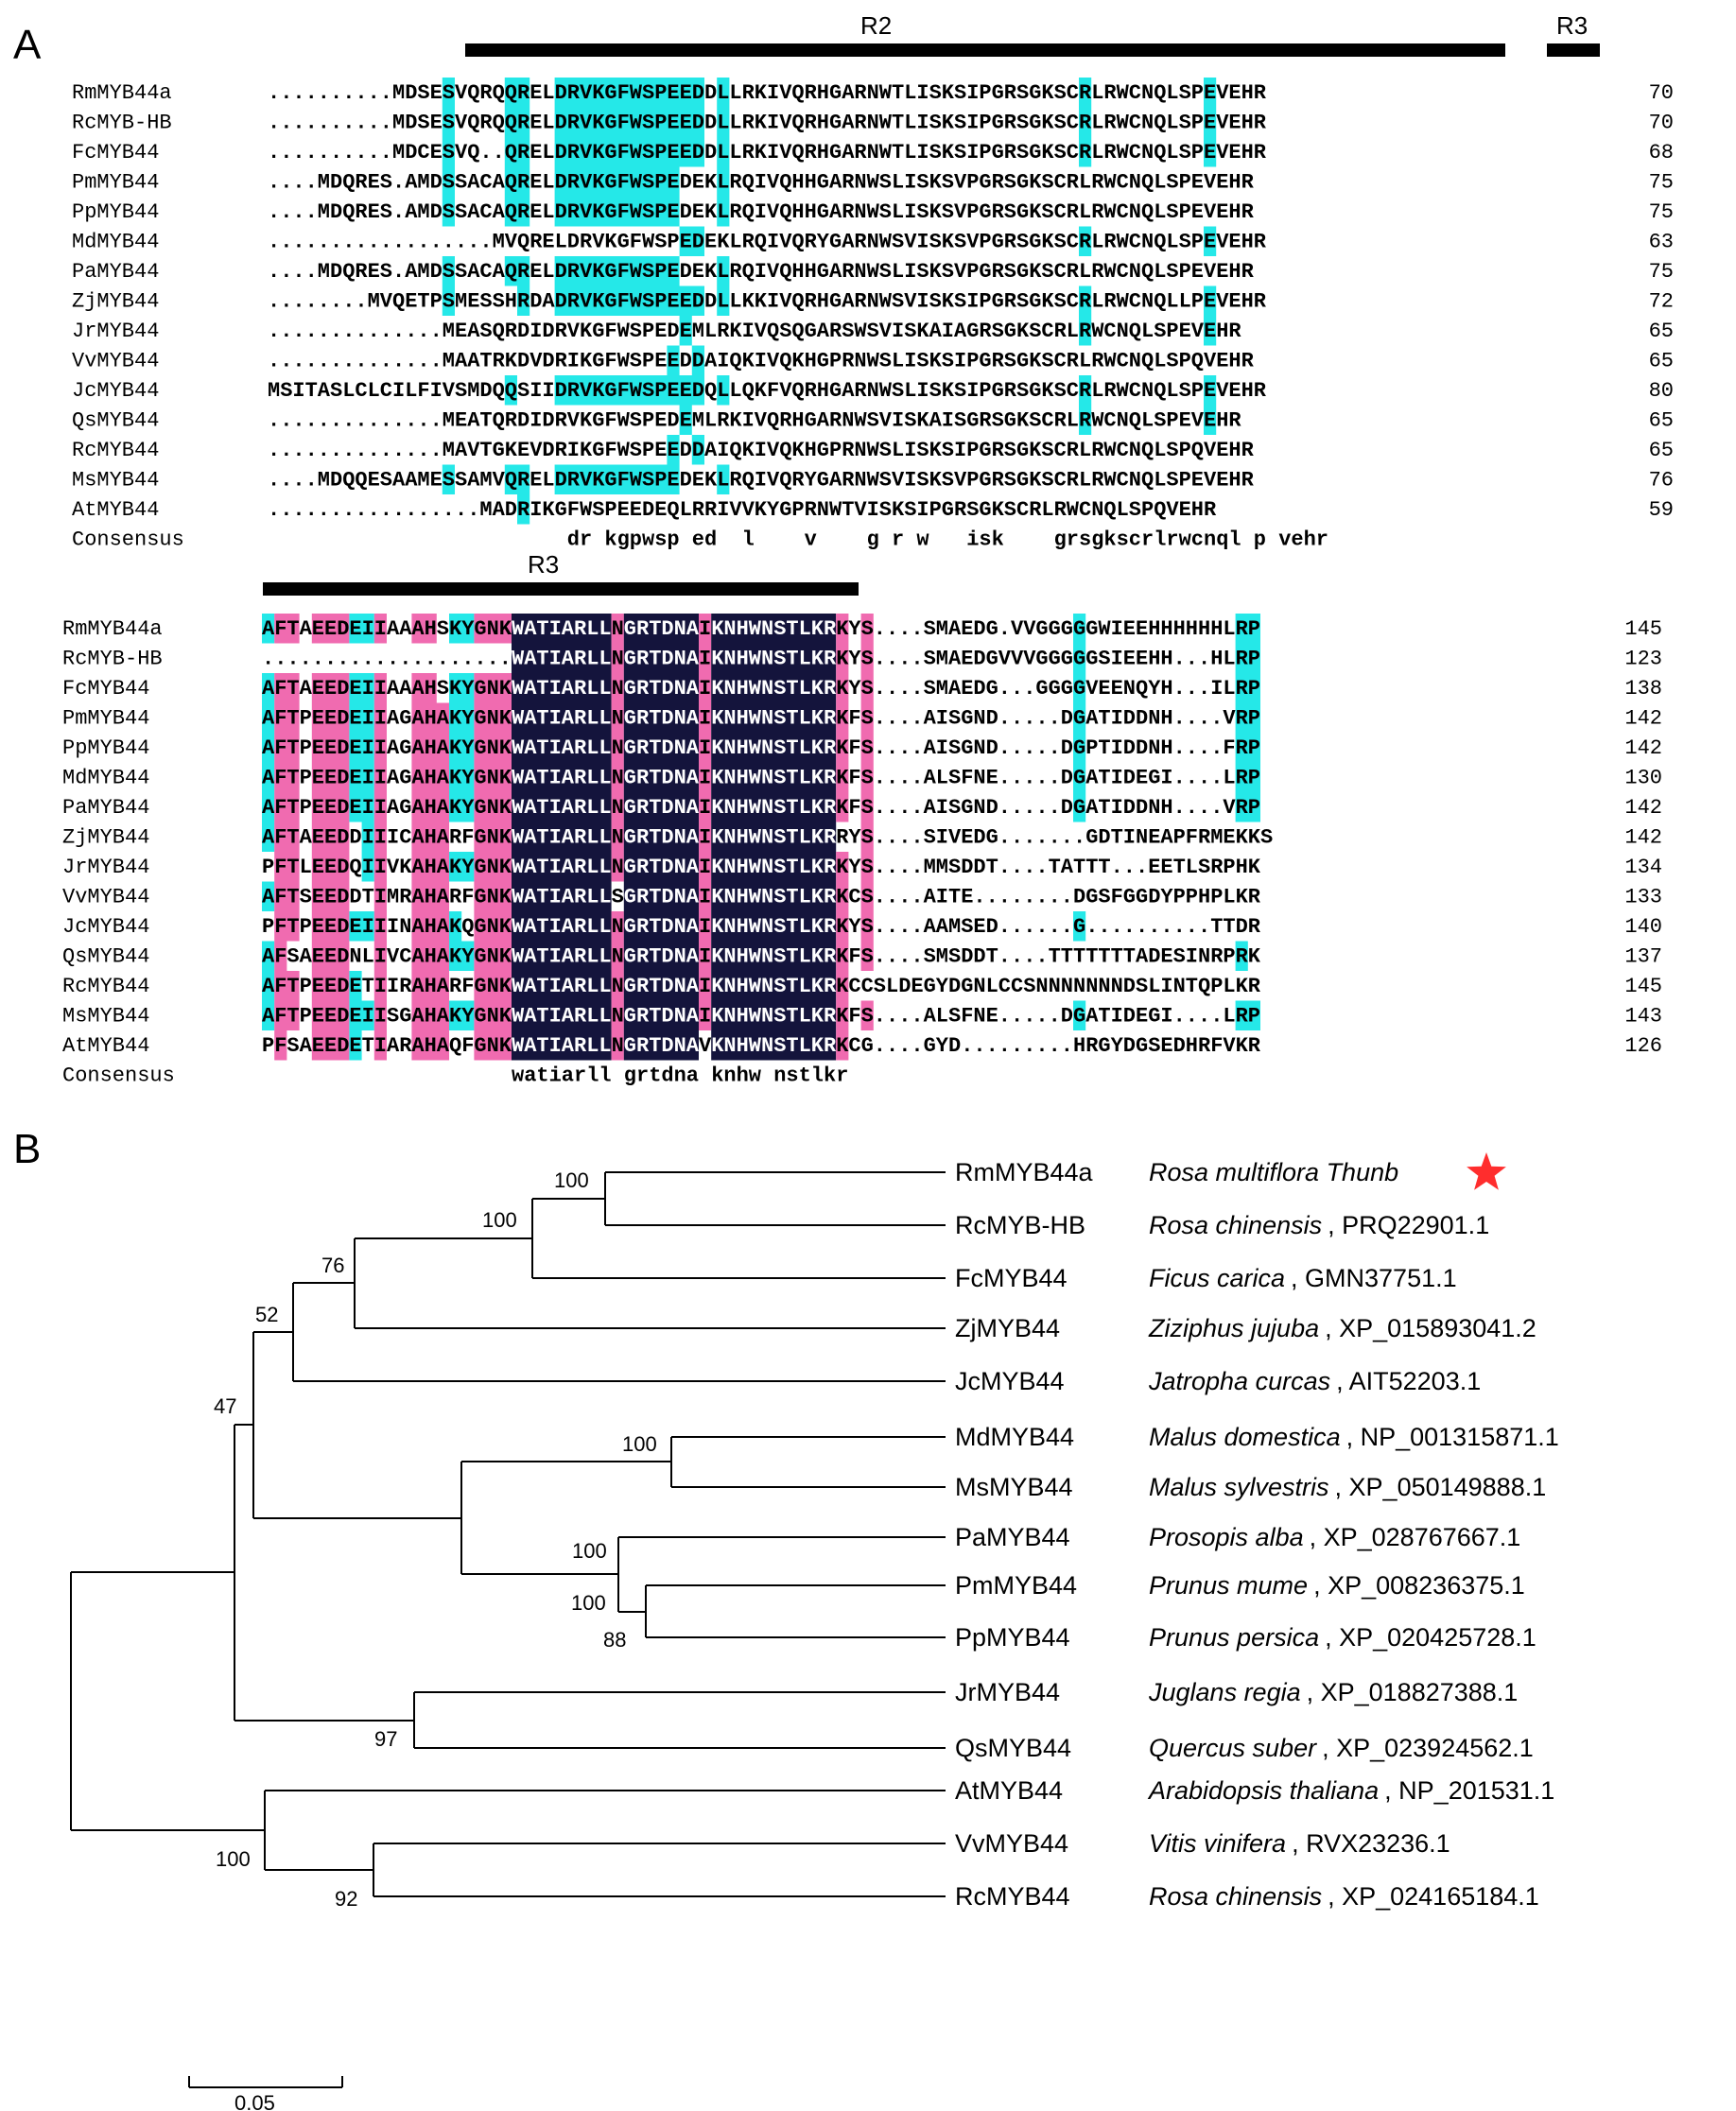  What do you see at coordinates (332, 1265) in the screenshot?
I see `bootstrap-value: 76` at bounding box center [332, 1265].